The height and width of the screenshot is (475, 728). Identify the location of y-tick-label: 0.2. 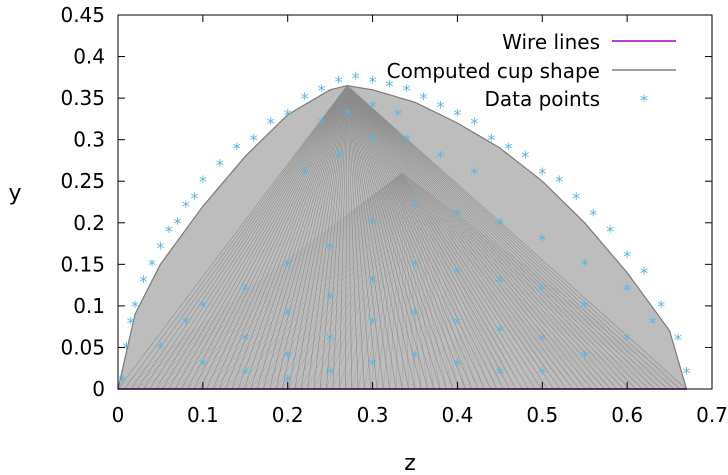
(89, 223).